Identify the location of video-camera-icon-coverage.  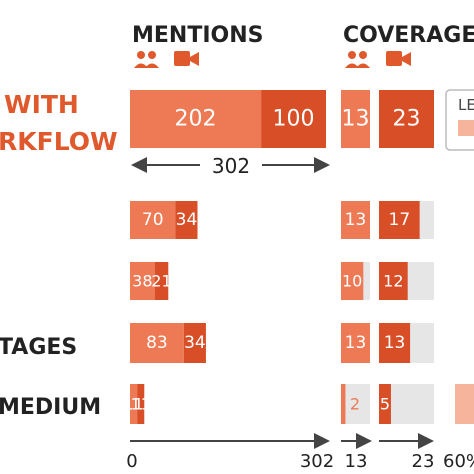
(398, 58).